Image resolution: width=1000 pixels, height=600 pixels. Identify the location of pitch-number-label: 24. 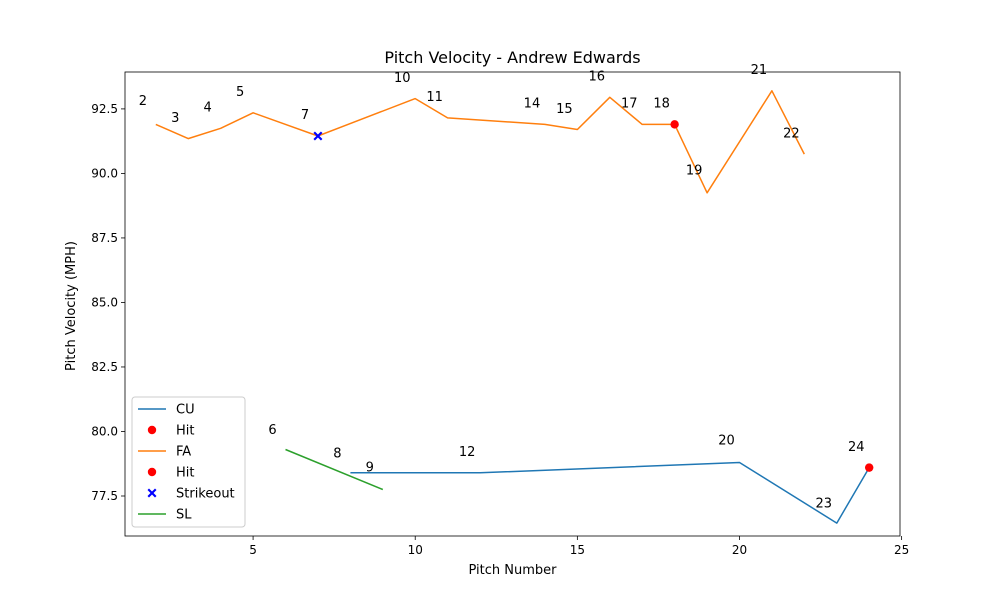
(856, 447).